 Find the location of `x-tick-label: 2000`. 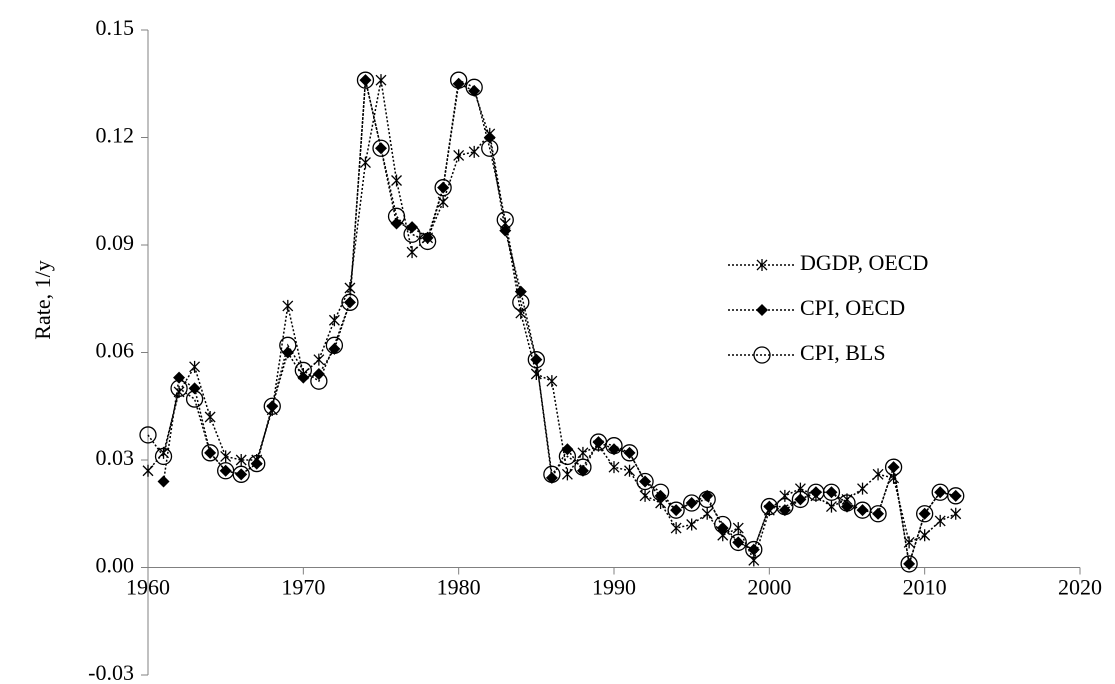

x-tick-label: 2000 is located at coordinates (769, 587).